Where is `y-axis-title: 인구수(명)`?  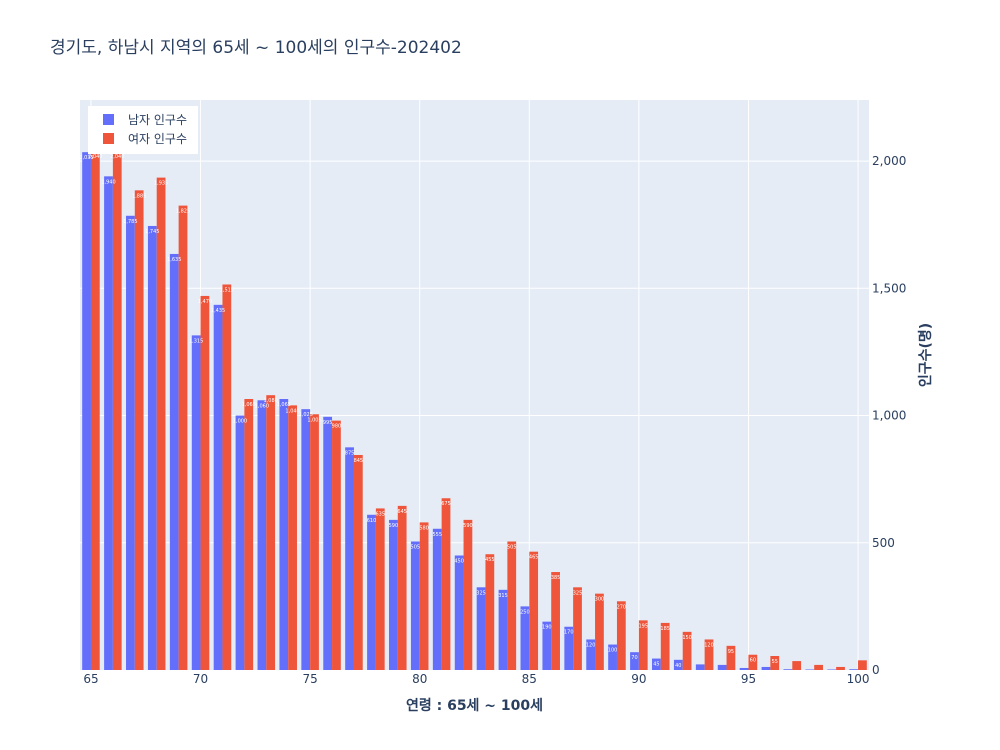 y-axis-title: 인구수(명) is located at coordinates (925, 355).